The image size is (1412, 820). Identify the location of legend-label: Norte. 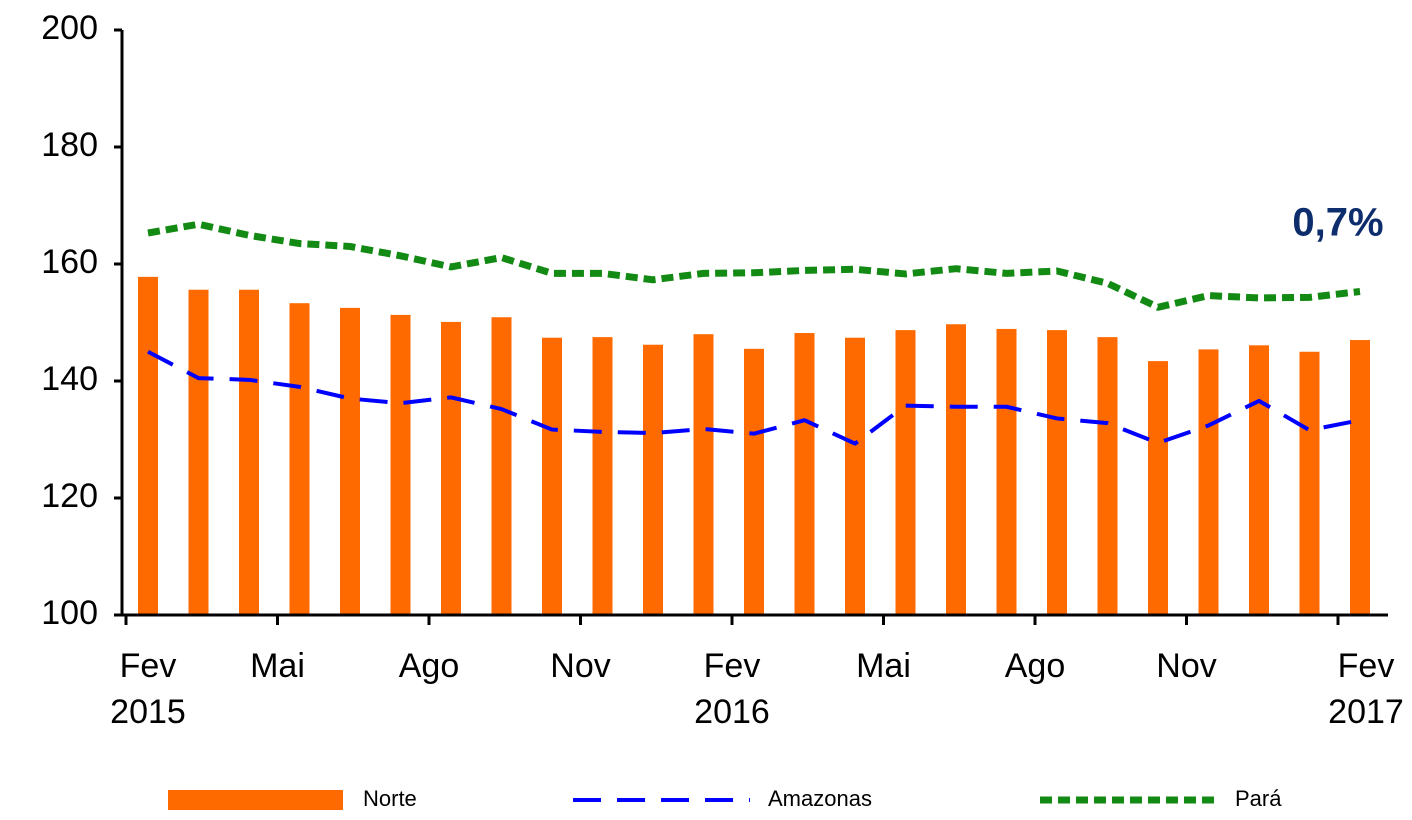
(390, 798).